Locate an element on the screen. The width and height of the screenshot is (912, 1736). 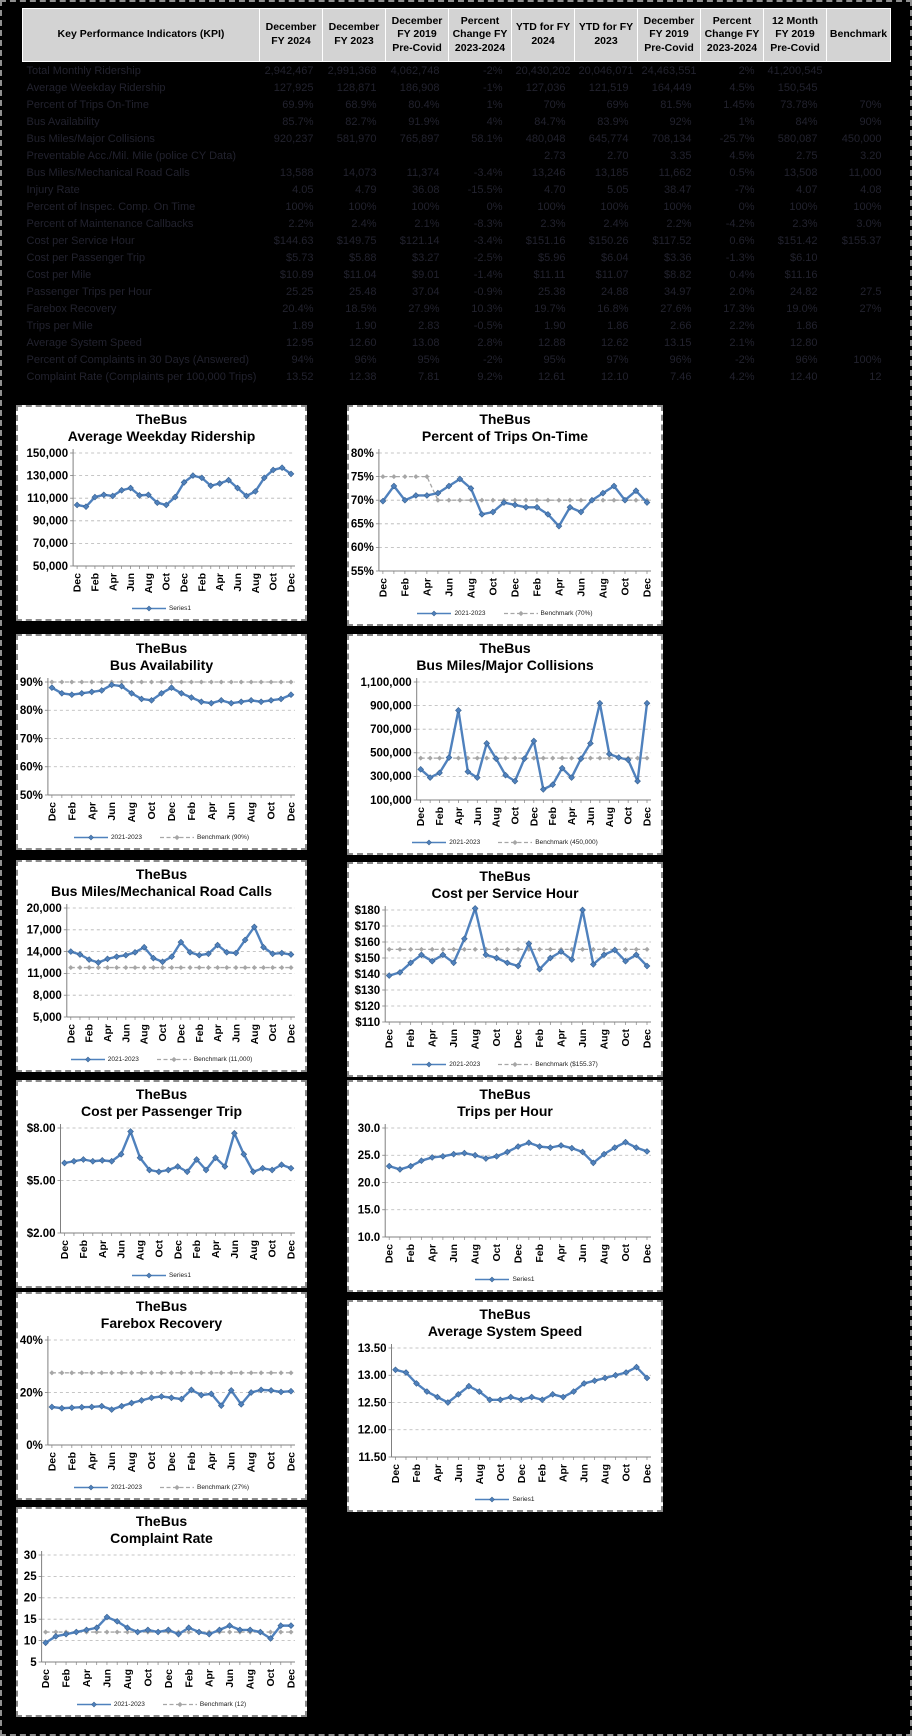
kpi-cell: 4.07 is located at coordinates (807, 189).